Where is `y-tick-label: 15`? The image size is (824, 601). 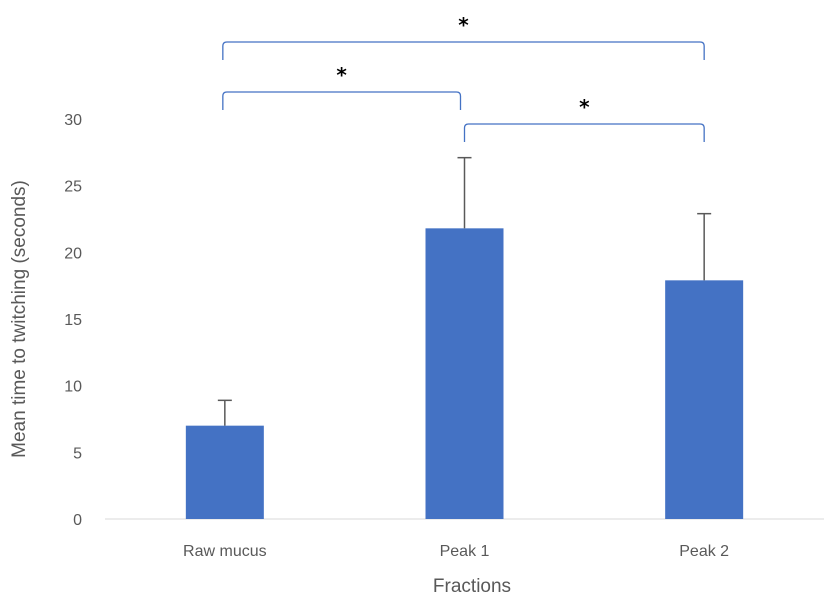 y-tick-label: 15 is located at coordinates (73, 320).